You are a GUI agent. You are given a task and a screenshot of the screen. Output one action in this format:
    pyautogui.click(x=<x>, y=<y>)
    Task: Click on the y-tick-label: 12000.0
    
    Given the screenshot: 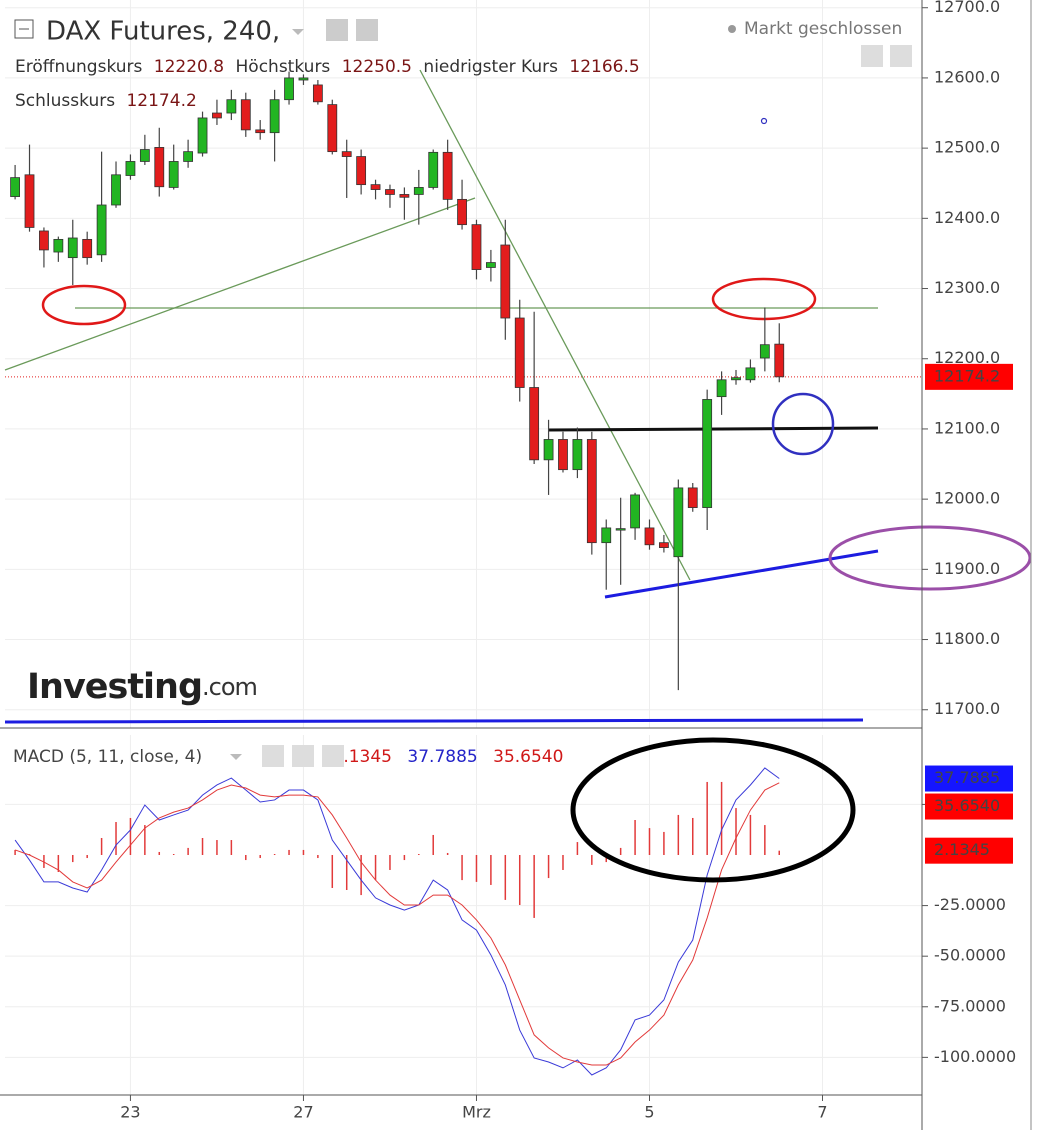 What is the action you would take?
    pyautogui.click(x=967, y=498)
    